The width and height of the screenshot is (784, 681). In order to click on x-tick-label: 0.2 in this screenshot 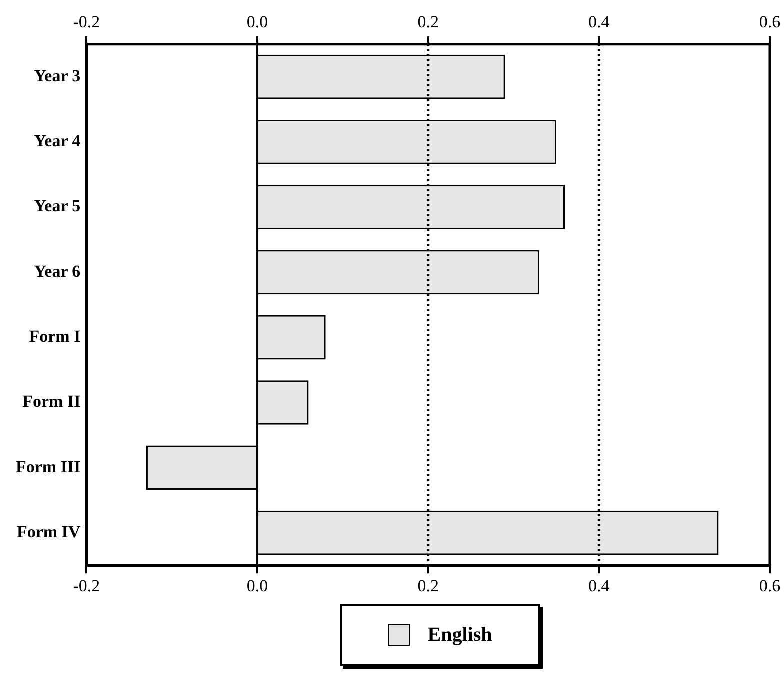, I will do `click(428, 22)`.